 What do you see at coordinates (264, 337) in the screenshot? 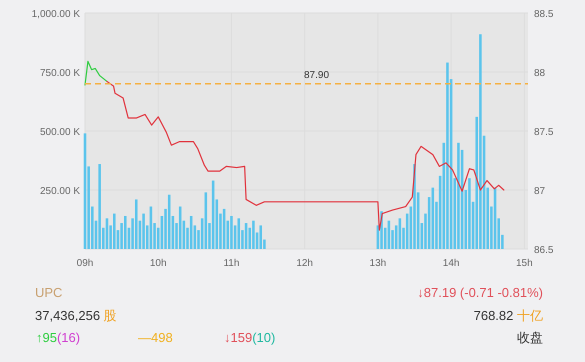
I see `text: (10)` at bounding box center [264, 337].